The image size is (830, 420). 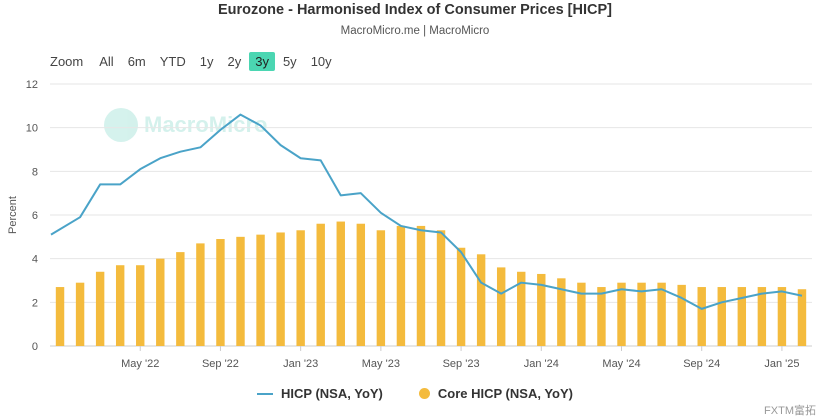 What do you see at coordinates (35, 303) in the screenshot?
I see `y-tick-label: 2` at bounding box center [35, 303].